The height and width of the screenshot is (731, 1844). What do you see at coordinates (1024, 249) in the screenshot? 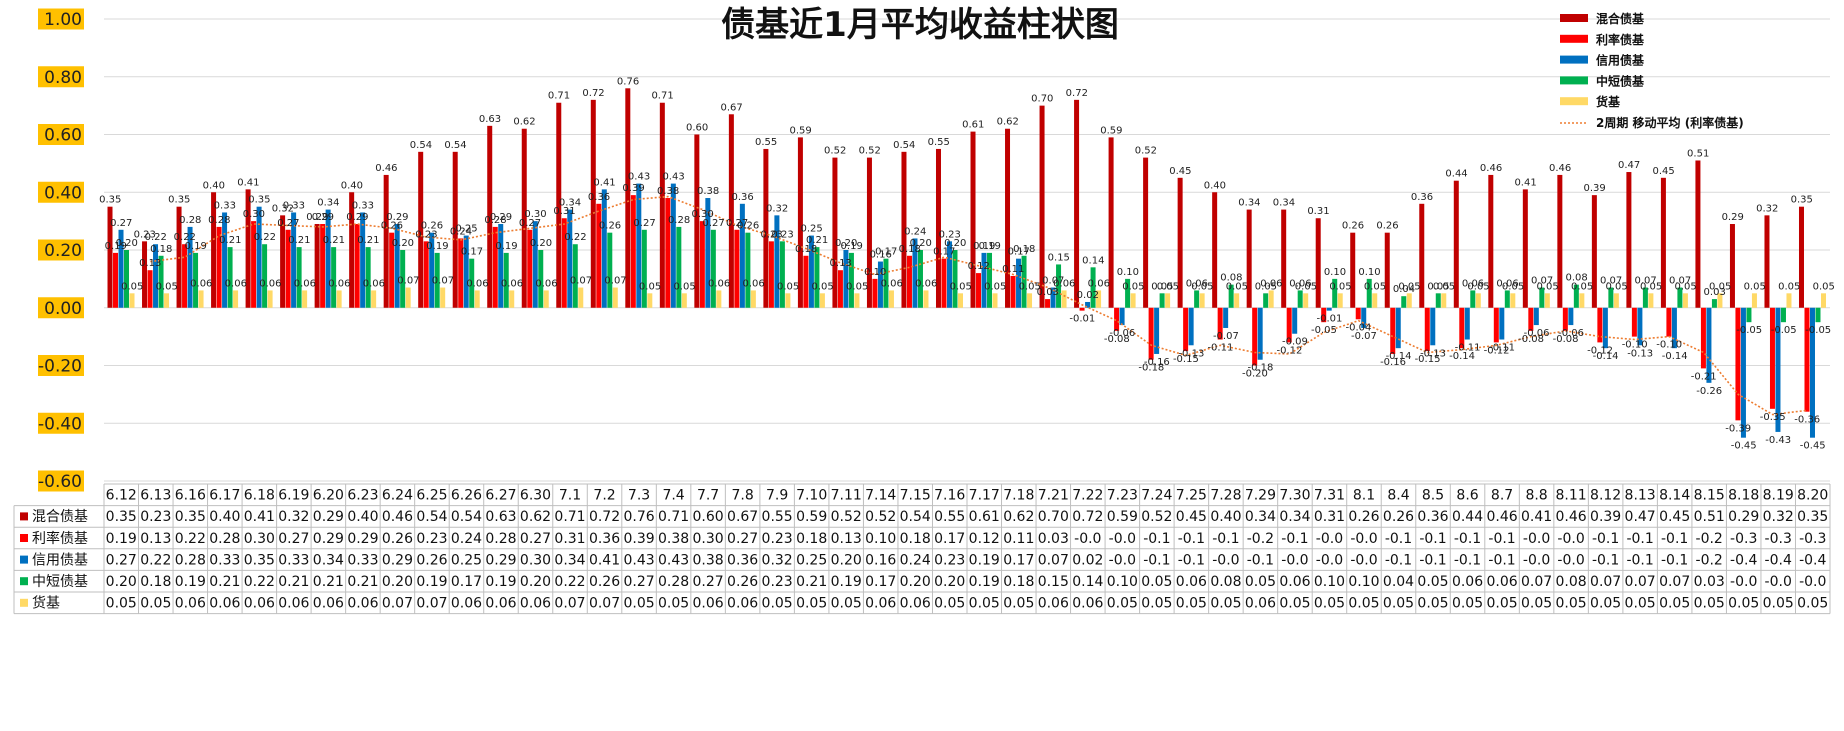
I see `data-label: 0.18` at bounding box center [1024, 249].